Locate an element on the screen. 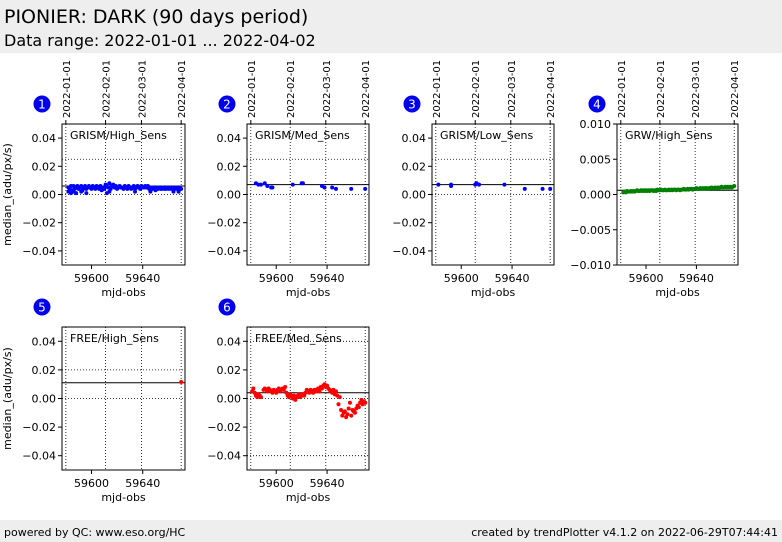  page-subtitle: Data range: 2022-01-01 ... 2022-04-02 is located at coordinates (160, 40).